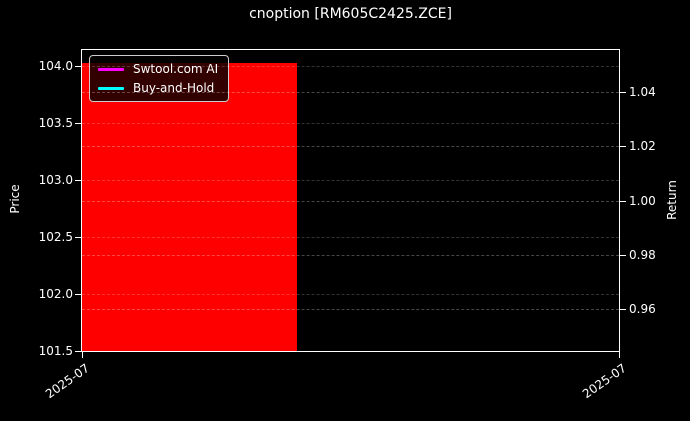  I want to click on right-tick-label: 0.98, so click(642, 254).